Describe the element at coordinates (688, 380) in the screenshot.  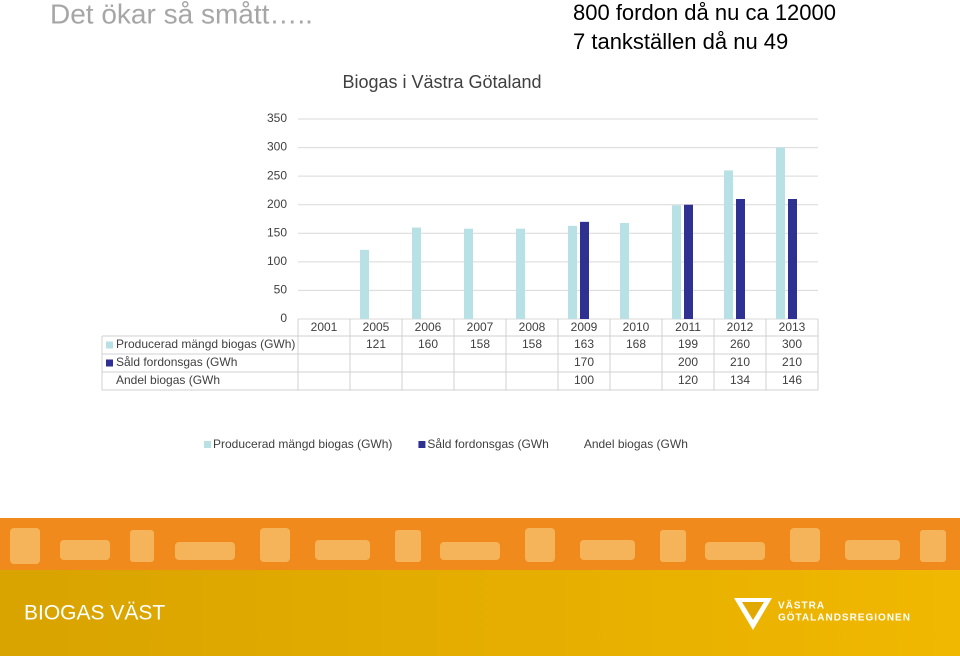
I see `table-value: 120` at that location.